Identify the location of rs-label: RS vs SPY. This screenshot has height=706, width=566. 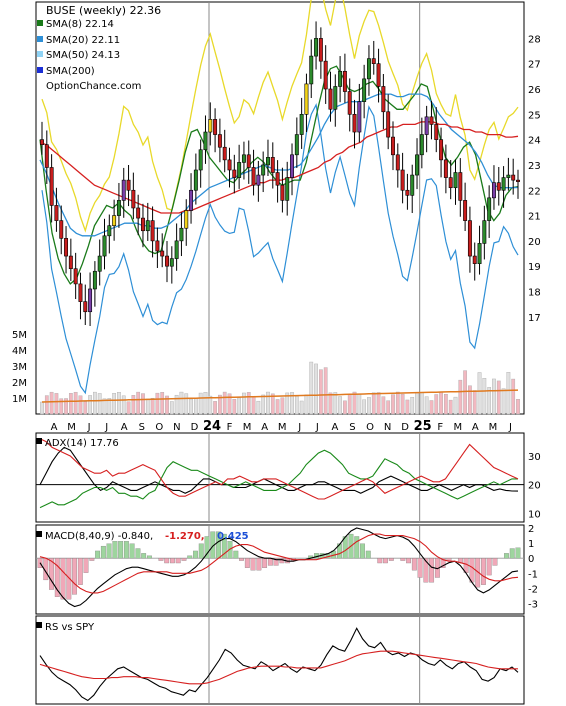
(70, 627).